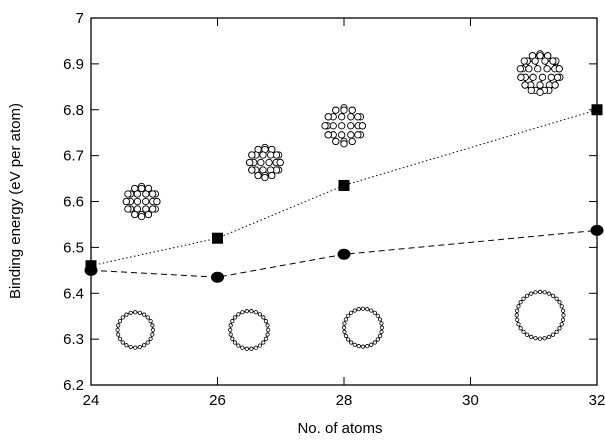 The height and width of the screenshot is (443, 605). Describe the element at coordinates (91, 400) in the screenshot. I see `x-tick-label: 24` at that location.